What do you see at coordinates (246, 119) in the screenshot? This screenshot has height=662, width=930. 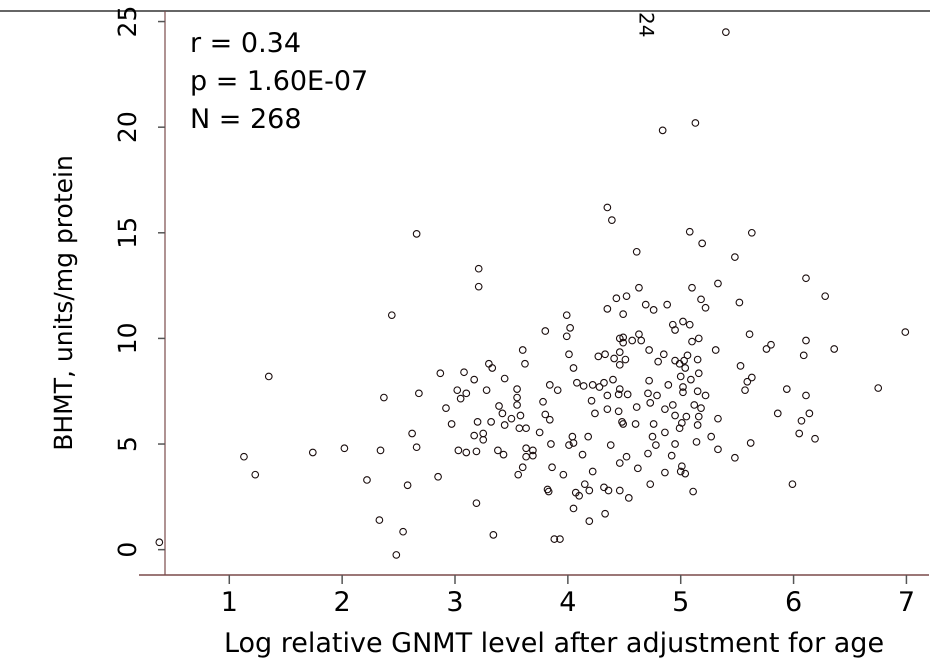 I see `annotation: N = 268` at bounding box center [246, 119].